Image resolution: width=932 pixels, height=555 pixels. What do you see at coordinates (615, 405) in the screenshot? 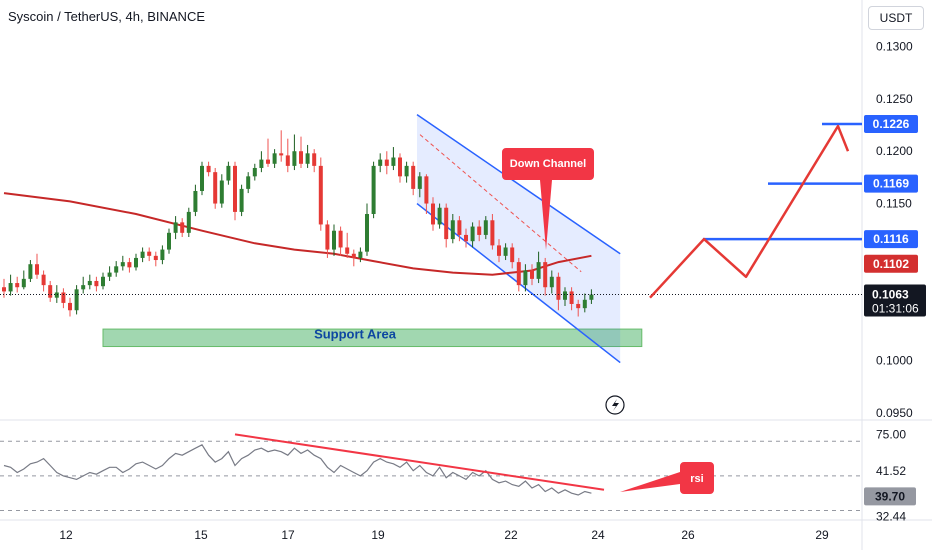
I see `lightning-icon` at bounding box center [615, 405].